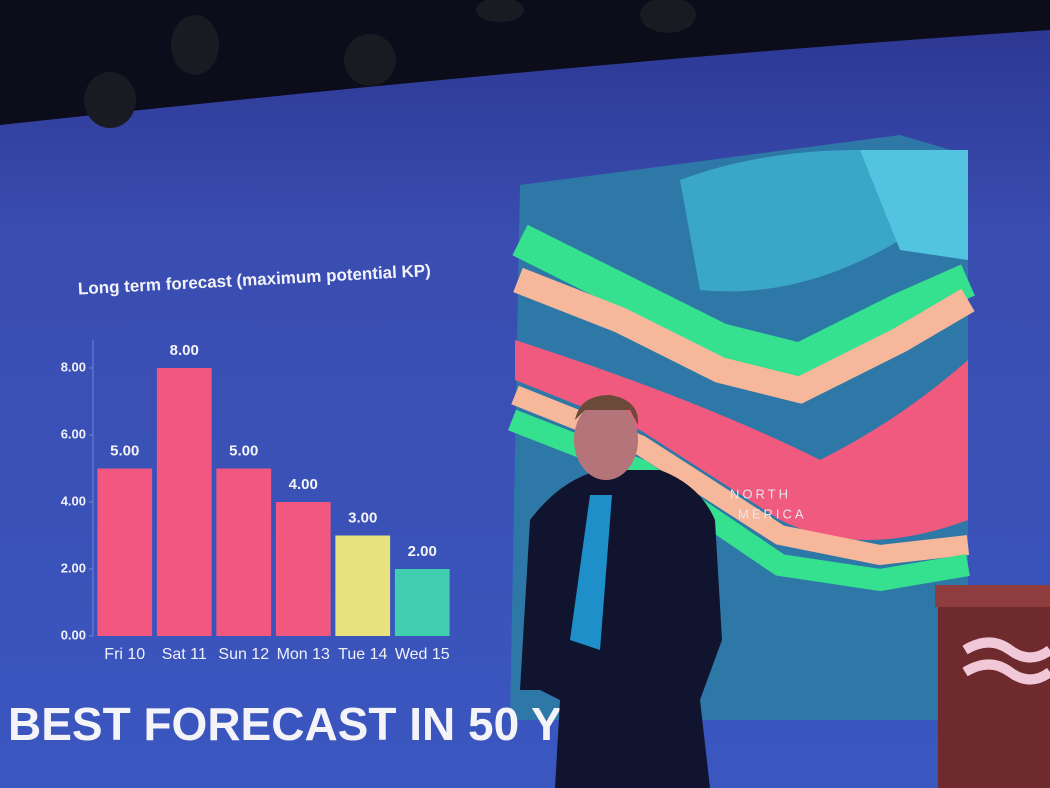 Image resolution: width=1050 pixels, height=788 pixels. What do you see at coordinates (73, 567) in the screenshot?
I see `y-tick-label: 2.00` at bounding box center [73, 567].